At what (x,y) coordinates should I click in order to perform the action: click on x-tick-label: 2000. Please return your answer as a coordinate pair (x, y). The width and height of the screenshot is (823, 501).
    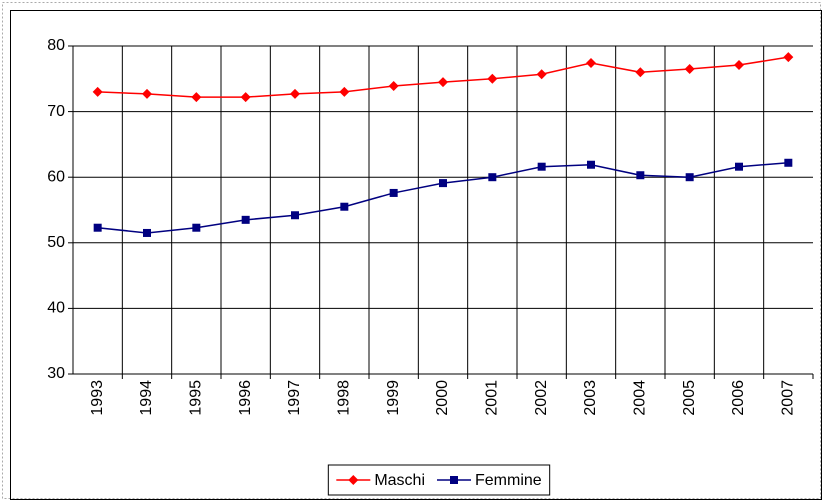
    Looking at the image, I should click on (442, 398).